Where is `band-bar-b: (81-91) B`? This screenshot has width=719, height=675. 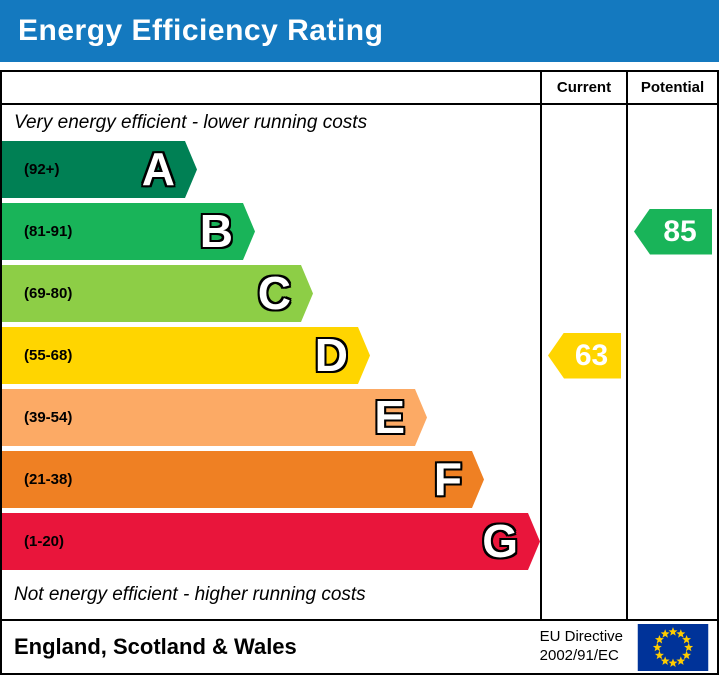 band-bar-b: (81-91) B is located at coordinates (128, 231).